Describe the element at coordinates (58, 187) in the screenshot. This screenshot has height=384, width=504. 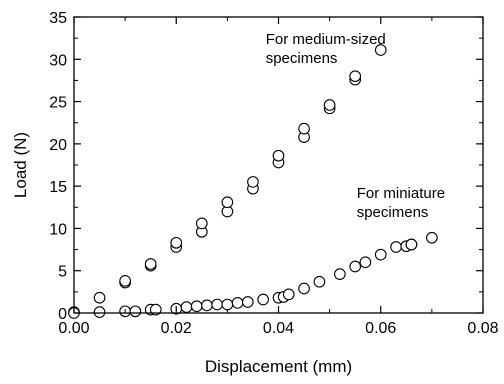
I see `y-tick-label: 15` at that location.